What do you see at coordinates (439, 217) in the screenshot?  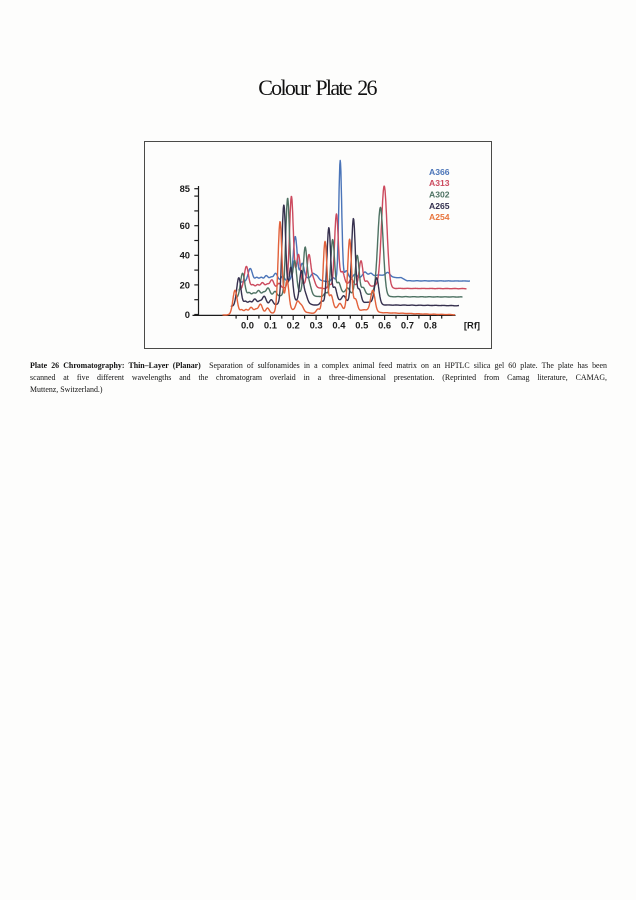 I see `svg-text: A254` at bounding box center [439, 217].